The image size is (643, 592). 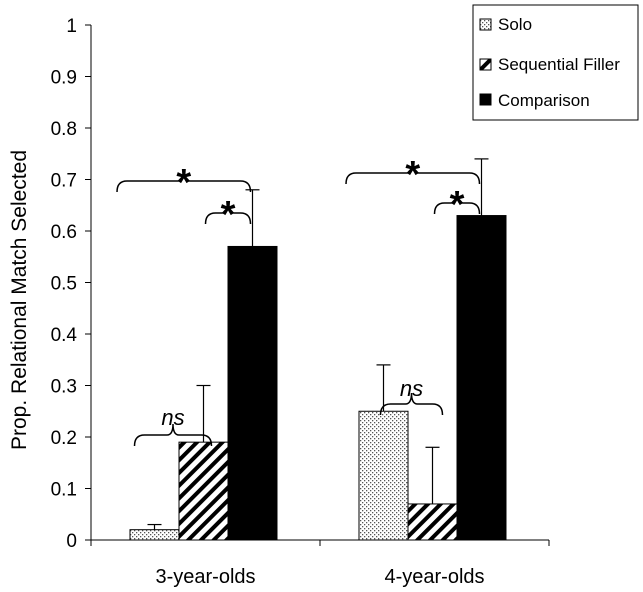 I want to click on bar-solo-3-year-olds, so click(x=154, y=535).